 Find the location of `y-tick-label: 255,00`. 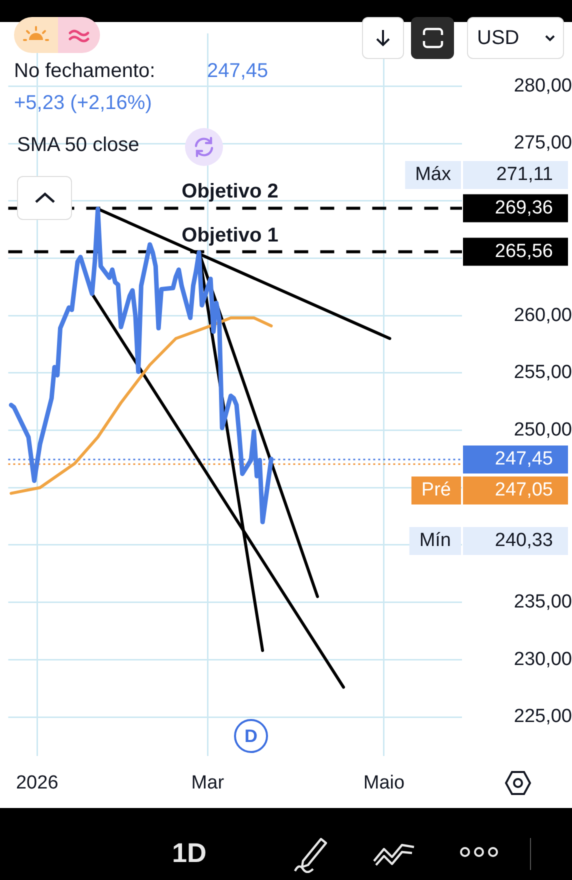

y-tick-label: 255,00 is located at coordinates (543, 373).